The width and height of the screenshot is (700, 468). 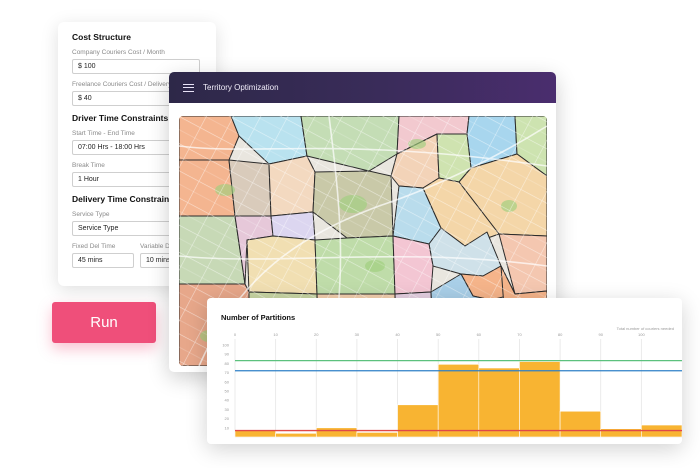 What do you see at coordinates (258, 317) in the screenshot?
I see `chart-title: Number of Partitions` at bounding box center [258, 317].